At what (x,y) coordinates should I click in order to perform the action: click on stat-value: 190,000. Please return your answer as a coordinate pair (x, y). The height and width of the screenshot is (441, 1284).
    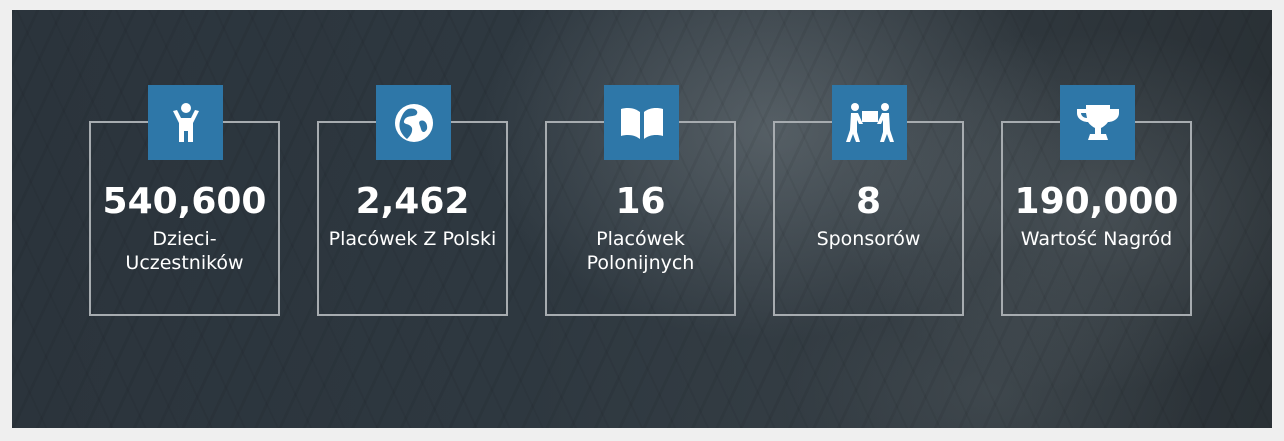
    Looking at the image, I should click on (1096, 201).